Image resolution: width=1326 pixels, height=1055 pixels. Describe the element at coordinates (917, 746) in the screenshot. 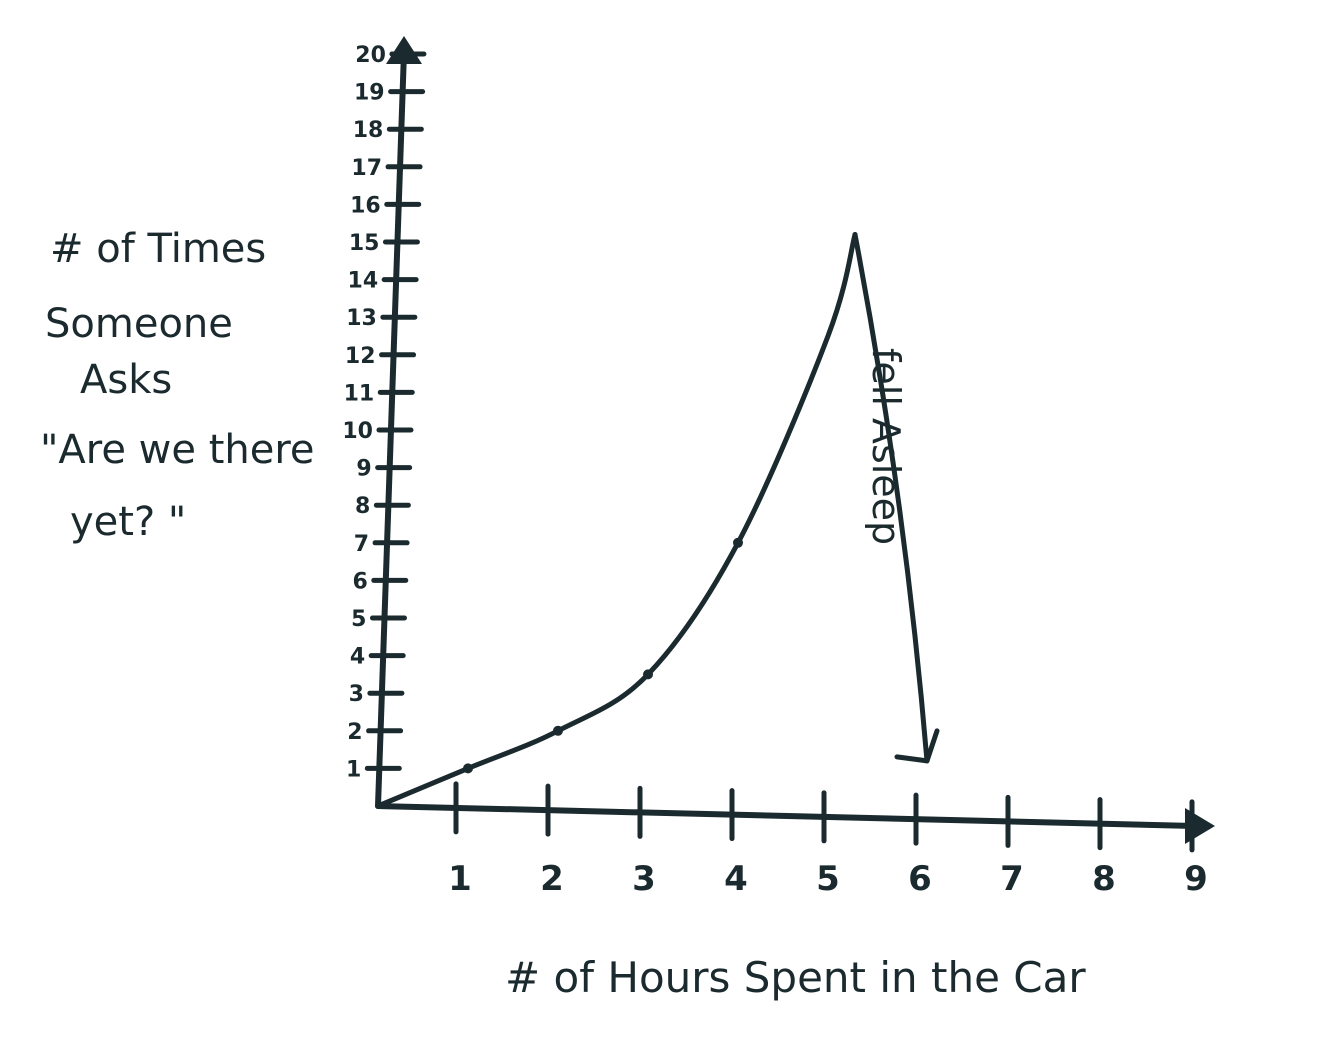

I see `fell-asleep-arrowhead` at that location.